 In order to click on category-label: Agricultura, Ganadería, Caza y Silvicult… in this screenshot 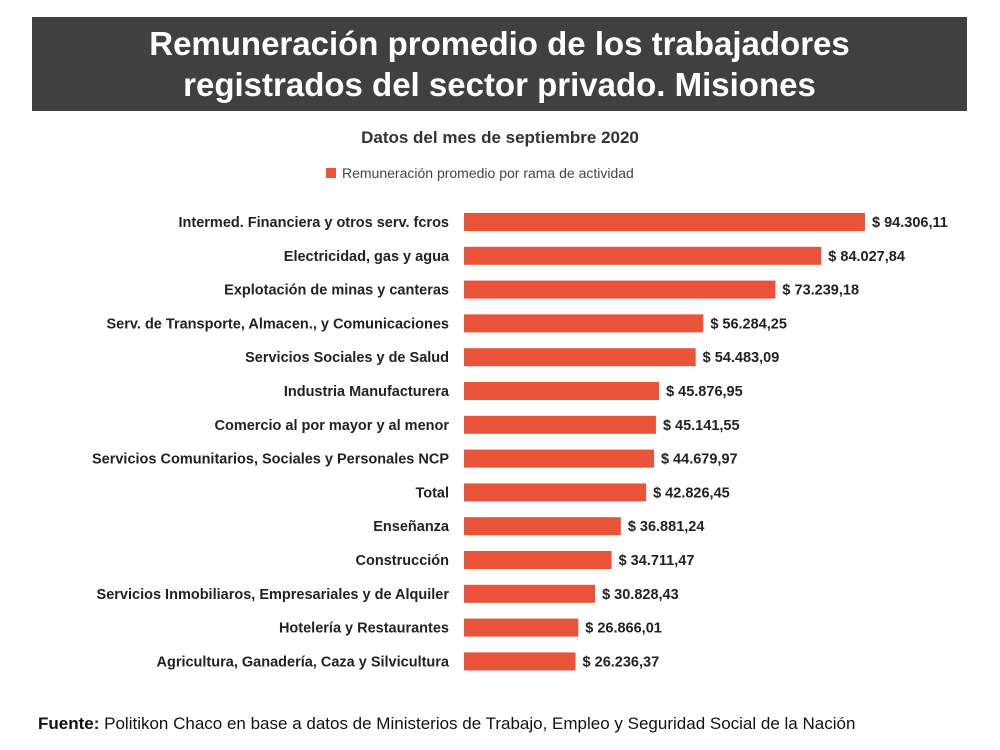, I will do `click(302, 662)`.